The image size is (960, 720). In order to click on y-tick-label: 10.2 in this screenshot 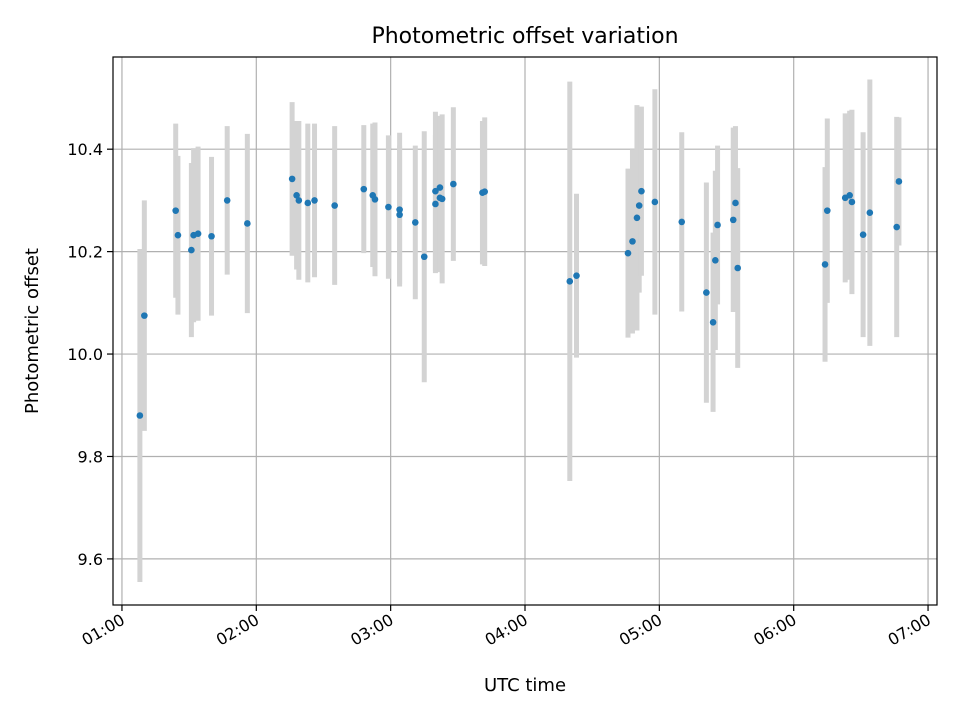, I will do `click(85, 252)`.